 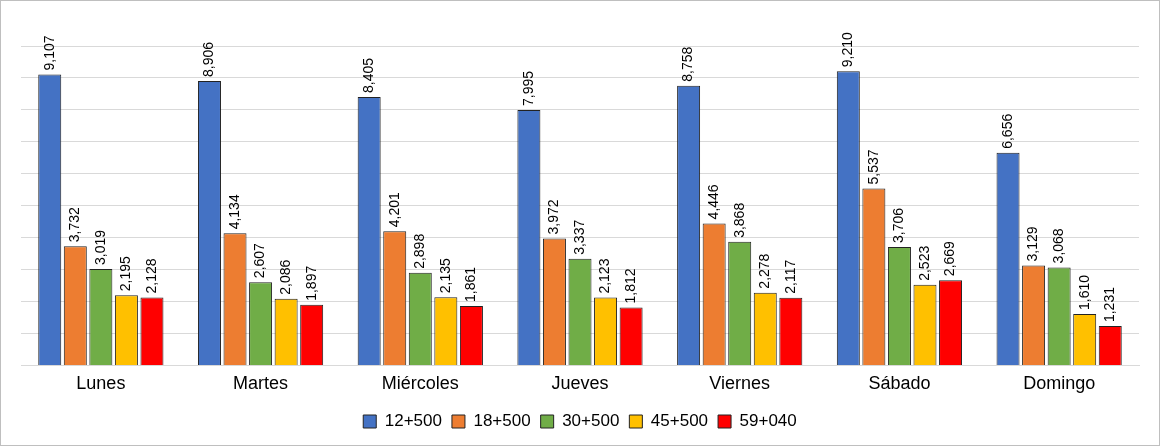 I want to click on data-label: 2,898, so click(x=419, y=251).